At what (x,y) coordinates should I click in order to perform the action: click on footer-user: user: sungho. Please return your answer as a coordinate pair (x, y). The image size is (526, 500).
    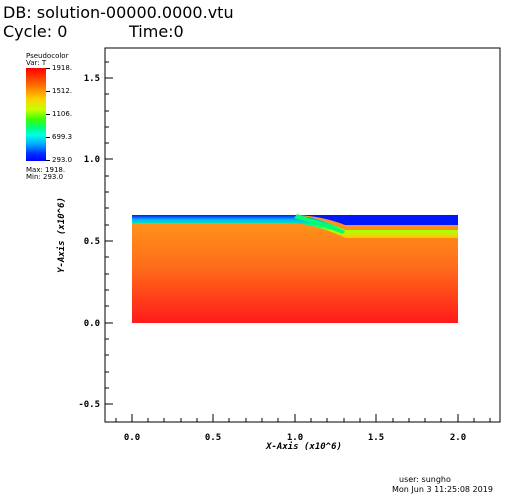
    Looking at the image, I should click on (425, 479).